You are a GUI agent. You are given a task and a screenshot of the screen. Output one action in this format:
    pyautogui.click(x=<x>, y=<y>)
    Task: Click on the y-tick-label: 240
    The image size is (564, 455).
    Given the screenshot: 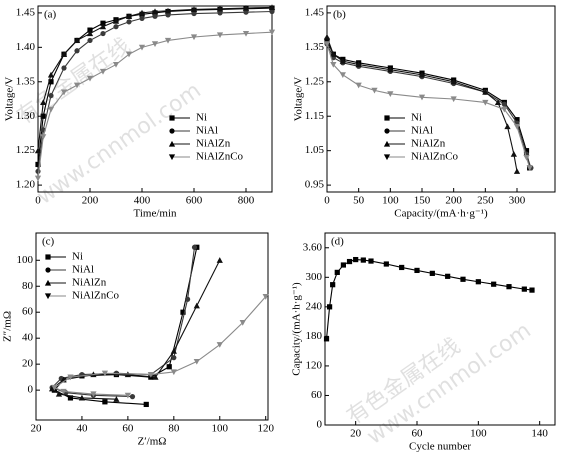 What is the action you would take?
    pyautogui.click(x=314, y=306)
    